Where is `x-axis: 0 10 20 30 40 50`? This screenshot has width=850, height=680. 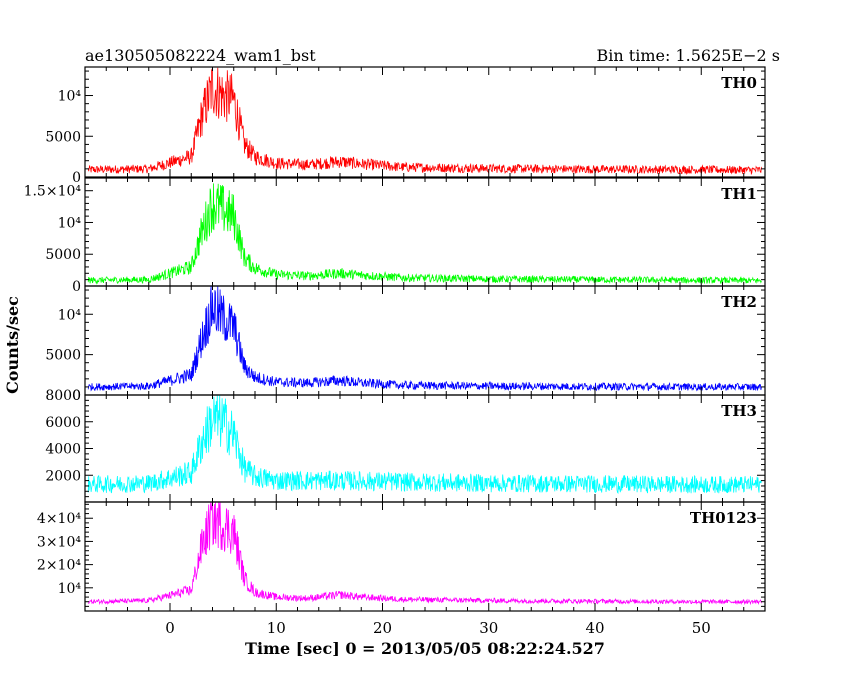
x-axis: 0 10 20 30 40 50 is located at coordinates (438, 628).